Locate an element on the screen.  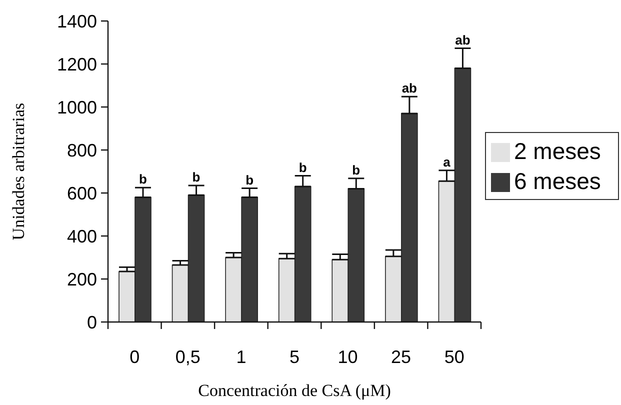
y-tick-label: 1000 is located at coordinates (76, 107).